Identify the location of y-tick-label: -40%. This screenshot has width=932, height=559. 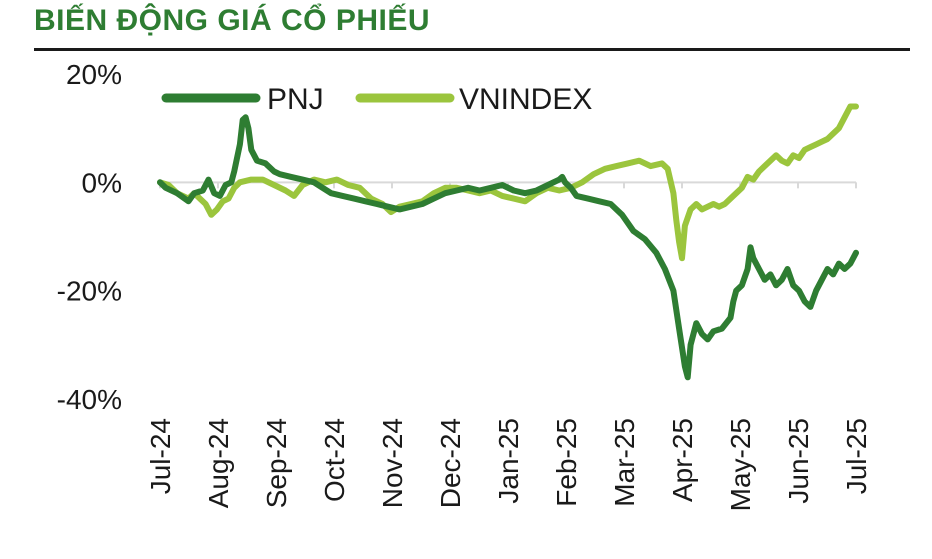
(89, 399).